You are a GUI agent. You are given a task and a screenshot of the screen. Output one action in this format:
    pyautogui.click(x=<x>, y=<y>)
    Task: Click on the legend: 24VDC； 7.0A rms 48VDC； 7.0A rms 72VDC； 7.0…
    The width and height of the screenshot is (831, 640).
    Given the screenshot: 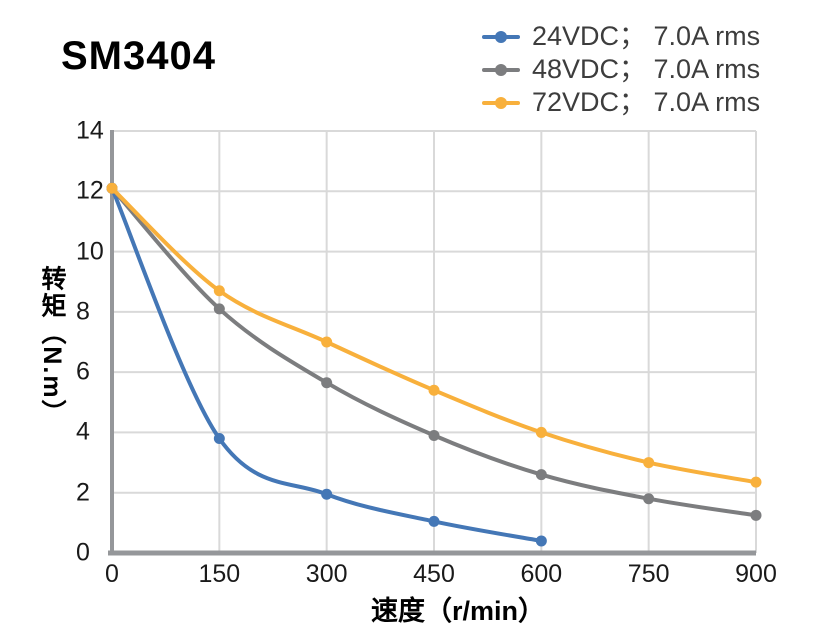 What is the action you would take?
    pyautogui.click(x=621, y=69)
    